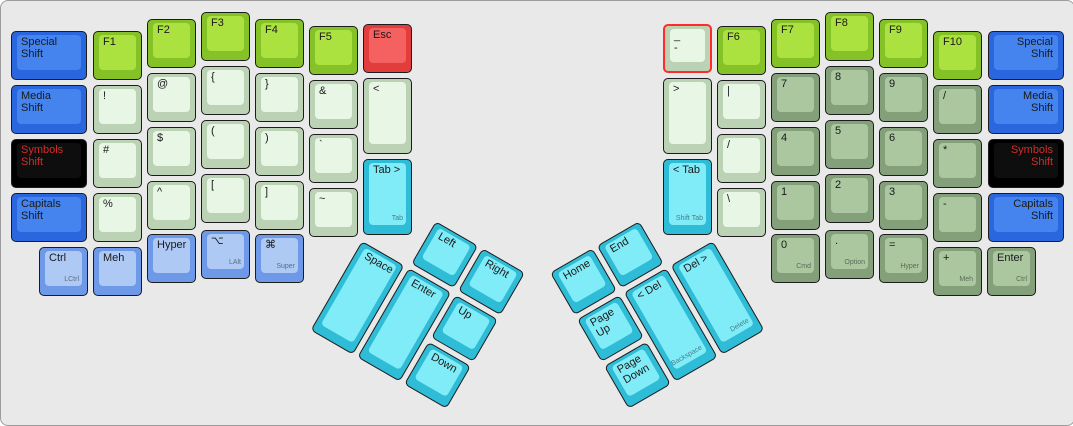 This screenshot has width=1073, height=426. Describe the element at coordinates (849, 254) in the screenshot. I see `key-period: . Option` at that location.